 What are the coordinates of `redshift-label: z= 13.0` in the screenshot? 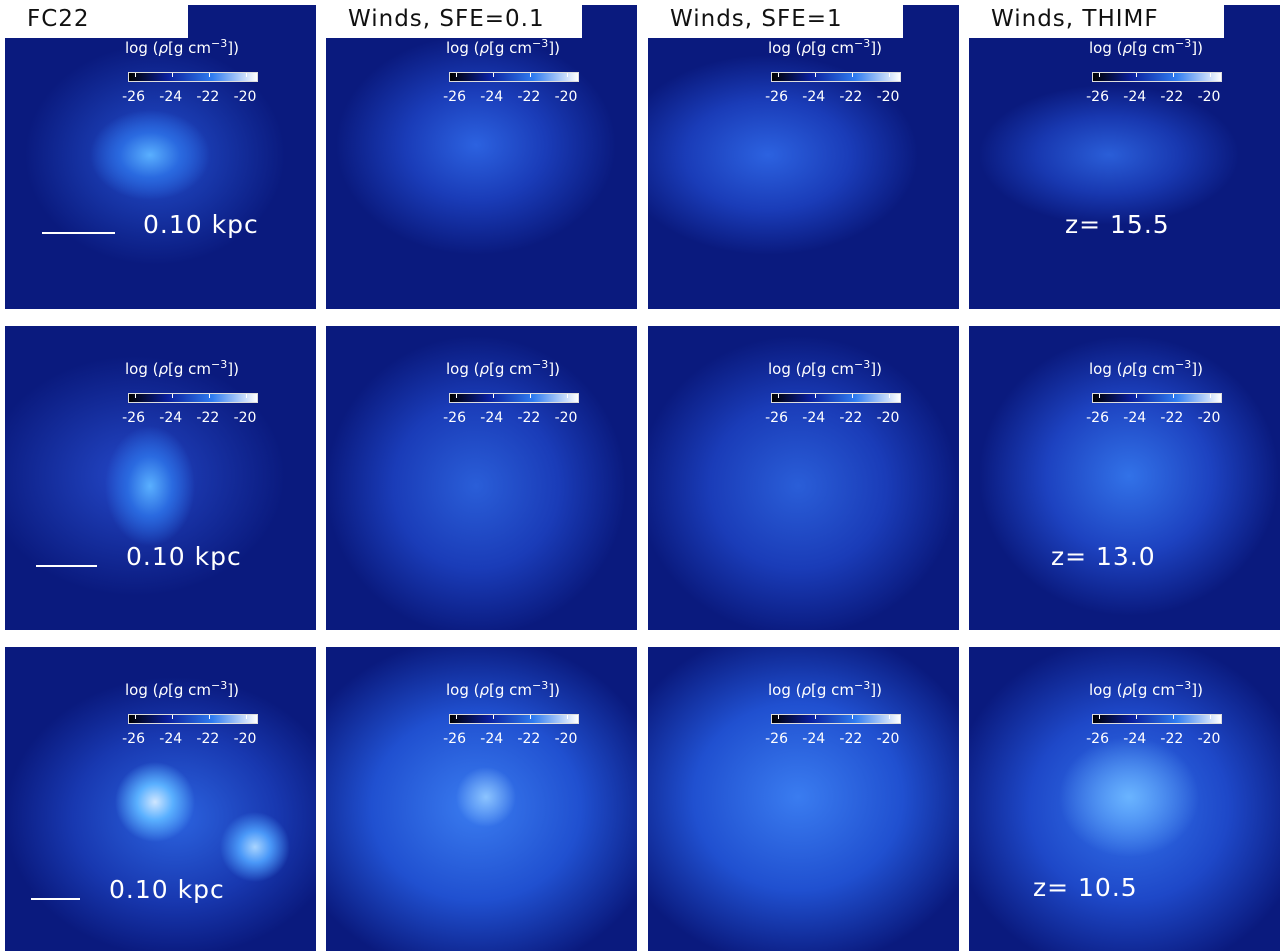 It's located at (1103, 556).